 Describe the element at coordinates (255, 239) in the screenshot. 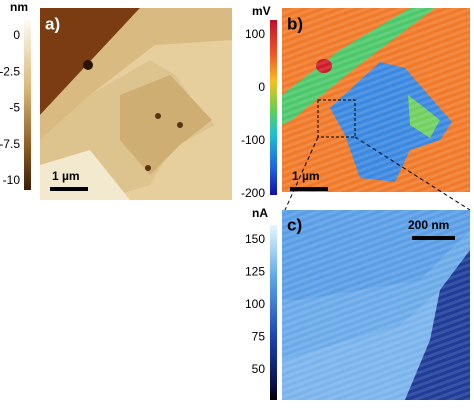

I see `colorbar-tick-label: 150` at that location.